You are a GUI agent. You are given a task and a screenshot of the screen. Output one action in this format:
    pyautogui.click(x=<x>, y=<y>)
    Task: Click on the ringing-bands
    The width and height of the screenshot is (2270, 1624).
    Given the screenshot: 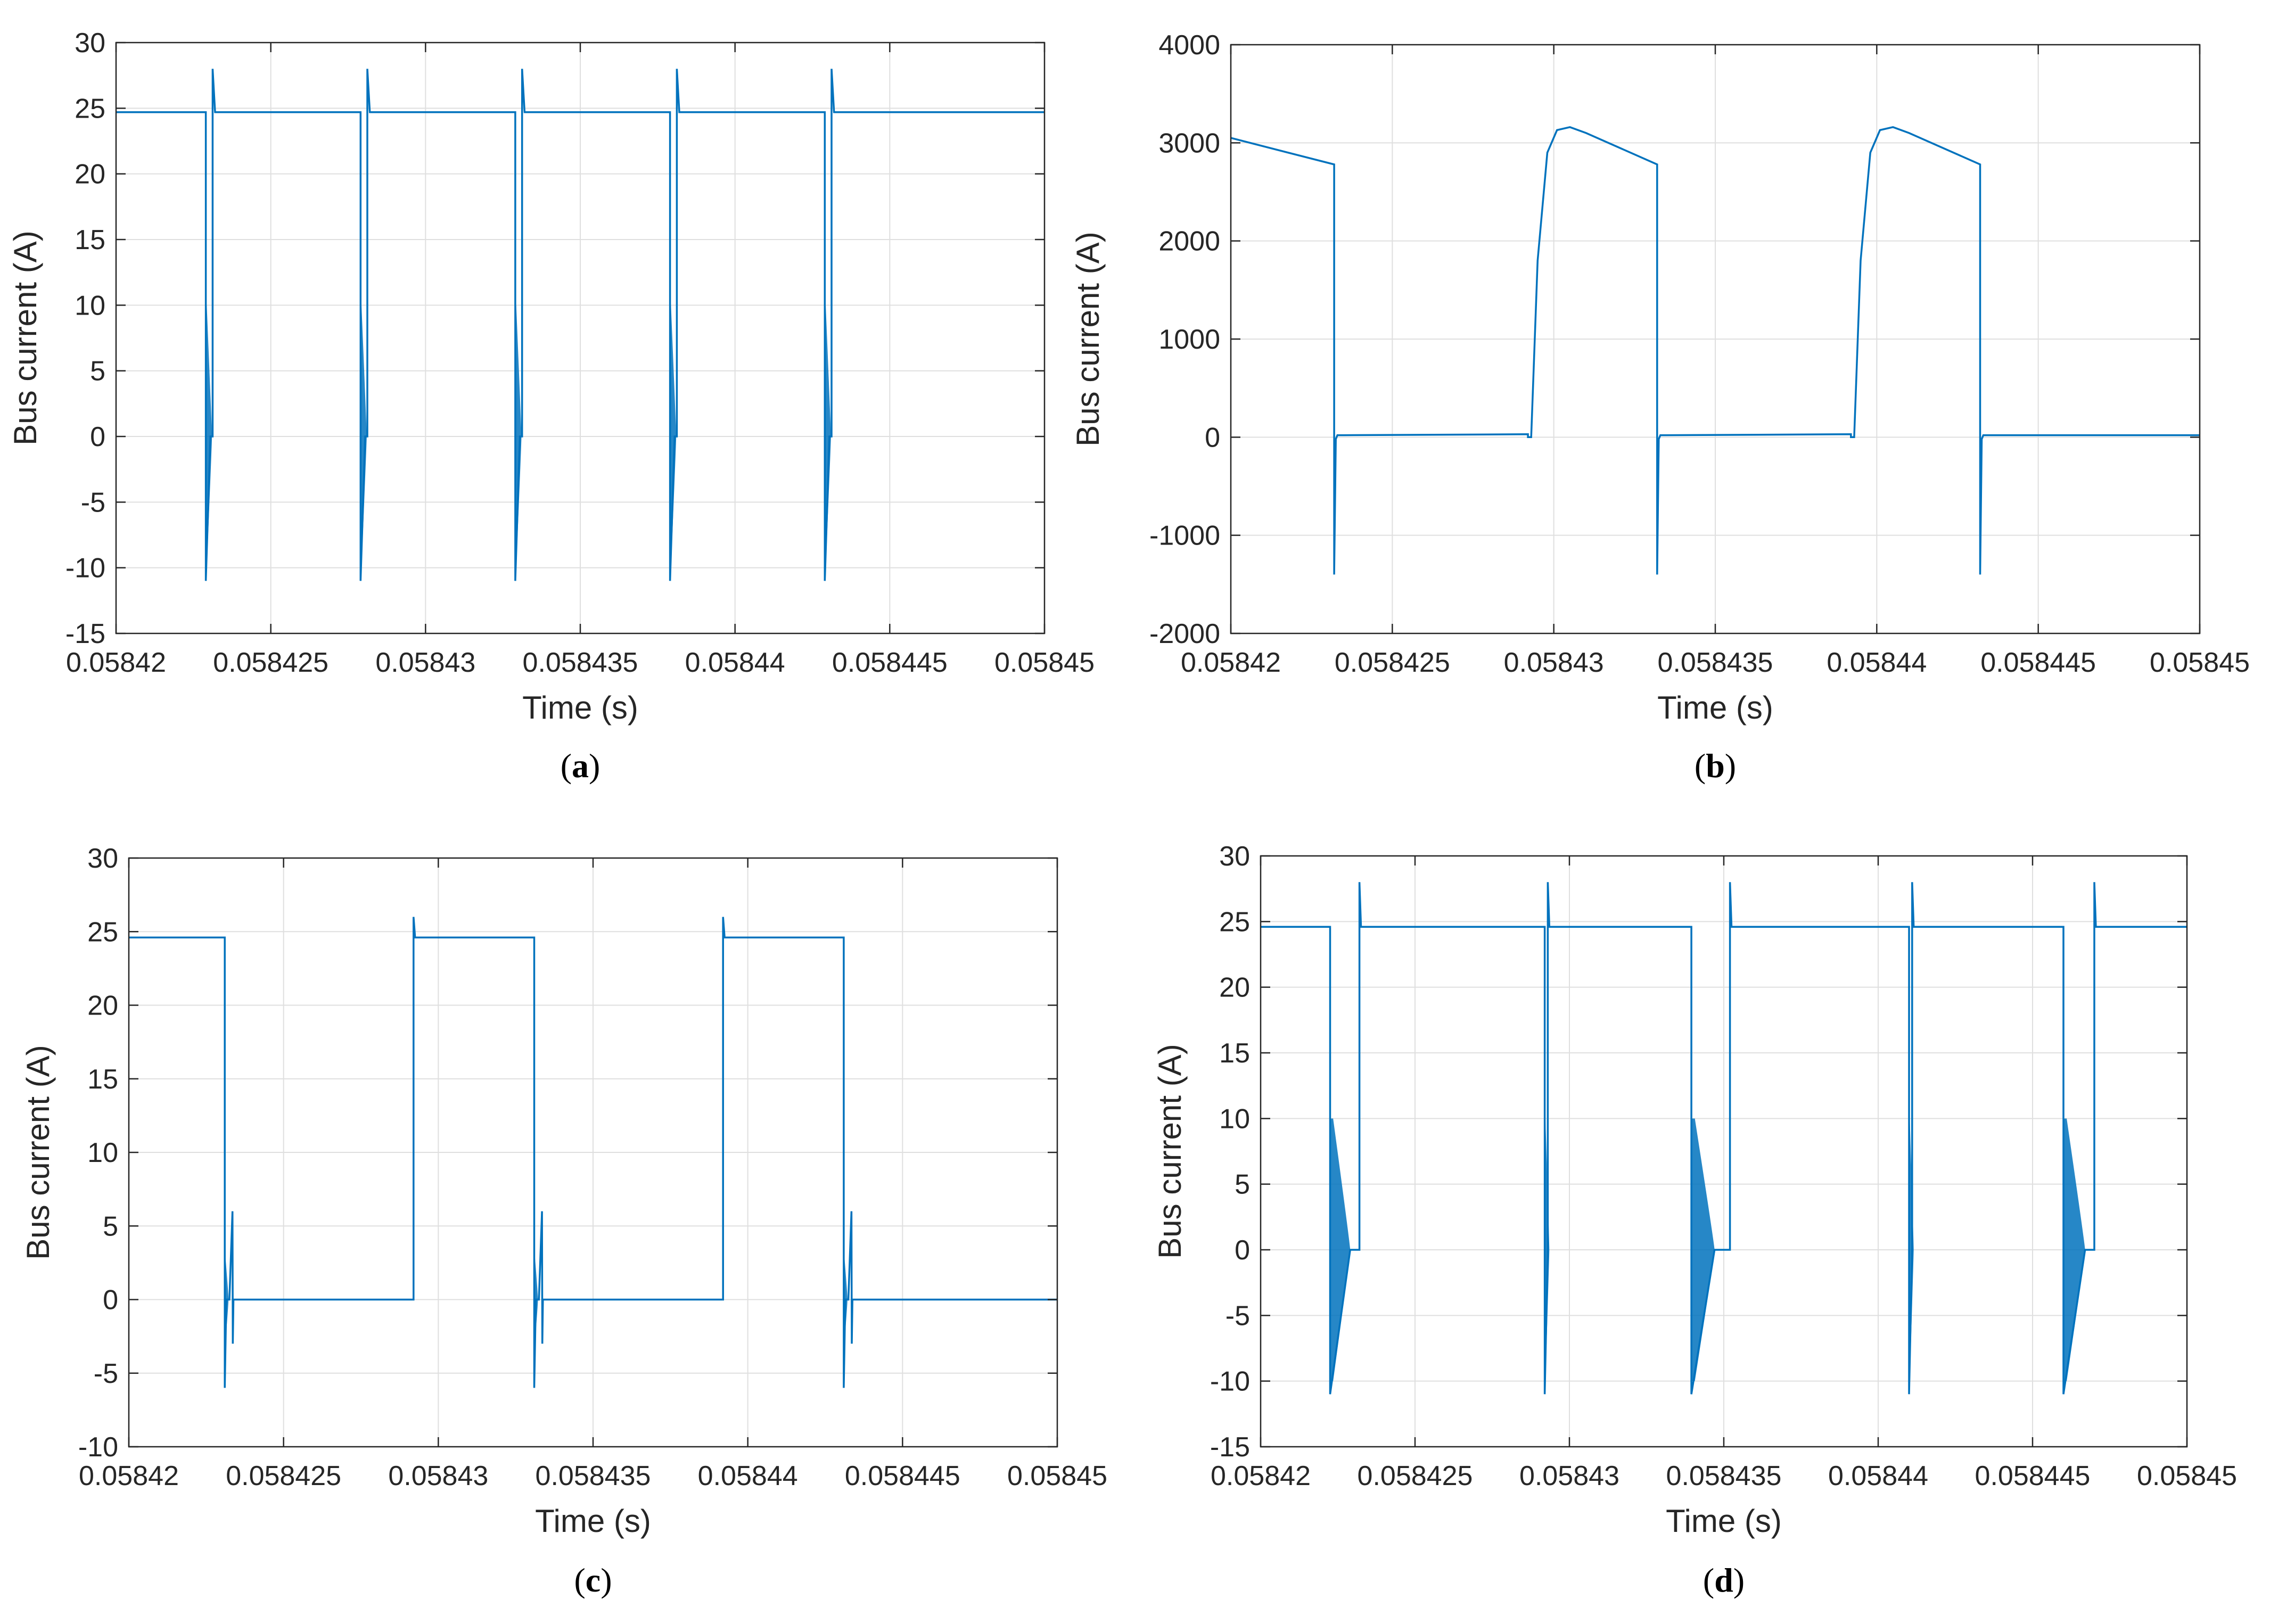 What is the action you would take?
    pyautogui.click(x=518, y=436)
    